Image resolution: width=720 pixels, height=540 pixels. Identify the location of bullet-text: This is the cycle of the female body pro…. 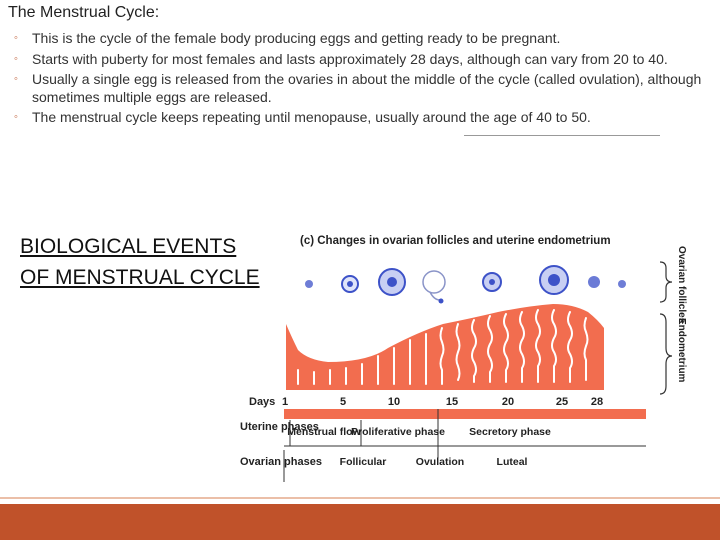
(296, 38).